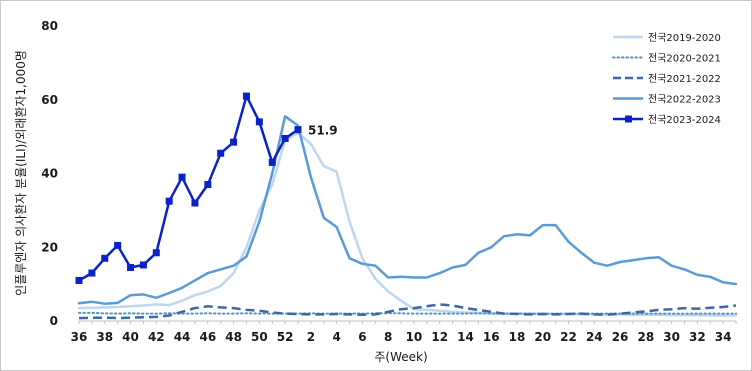  I want to click on y-tick-label: 60, so click(49, 100).